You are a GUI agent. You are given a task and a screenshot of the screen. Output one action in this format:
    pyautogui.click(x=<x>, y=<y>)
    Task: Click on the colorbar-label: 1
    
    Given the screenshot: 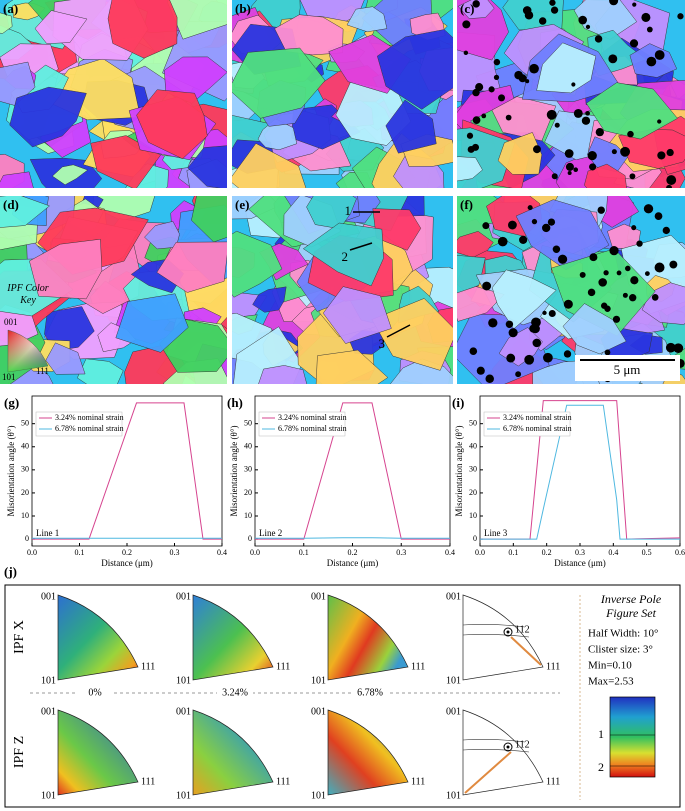 What is the action you would take?
    pyautogui.click(x=601, y=734)
    